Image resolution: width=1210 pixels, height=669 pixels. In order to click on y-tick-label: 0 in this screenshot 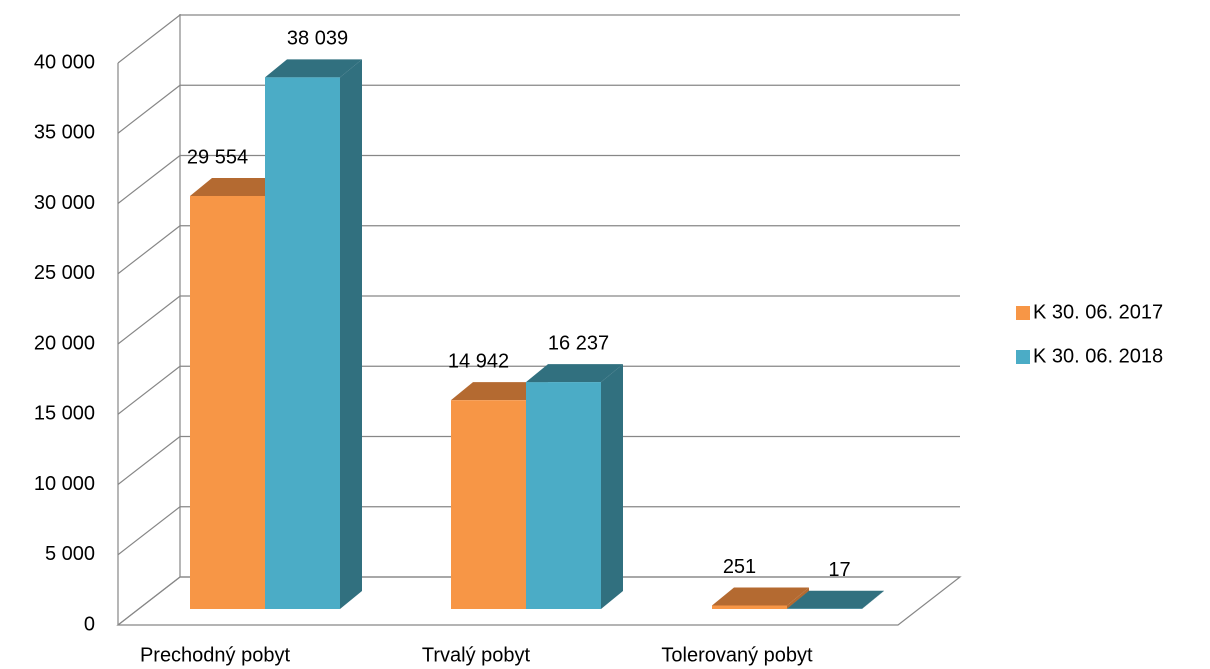, I will do `click(89, 624)`.